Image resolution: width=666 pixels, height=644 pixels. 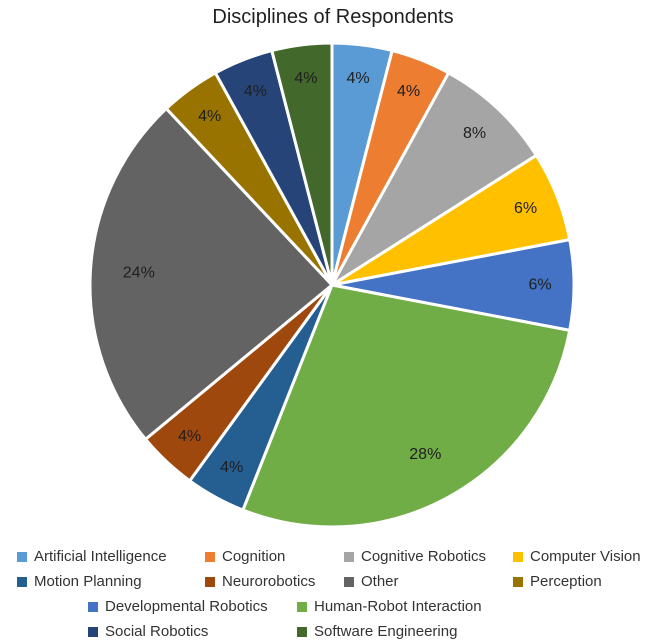 What do you see at coordinates (585, 556) in the screenshot?
I see `legend-label: Computer Vision` at bounding box center [585, 556].